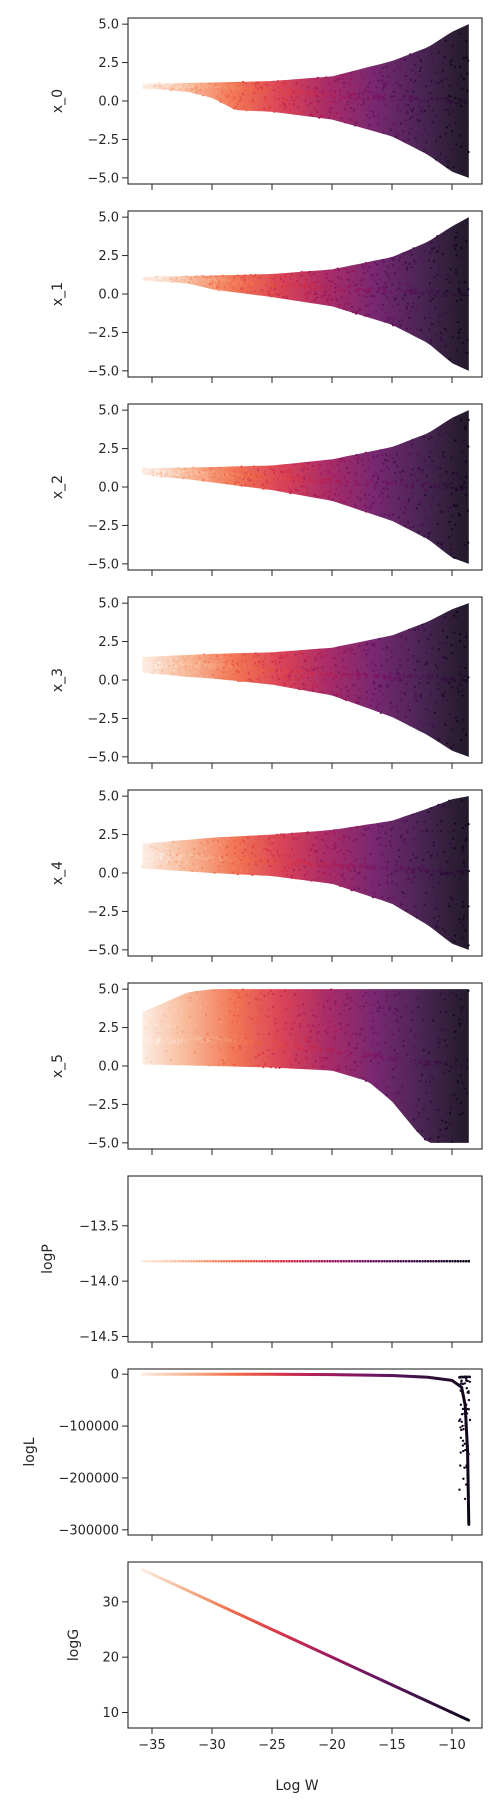 The width and height of the screenshot is (500, 1800). I want to click on y-tick-label: 5.0, so click(108, 25).